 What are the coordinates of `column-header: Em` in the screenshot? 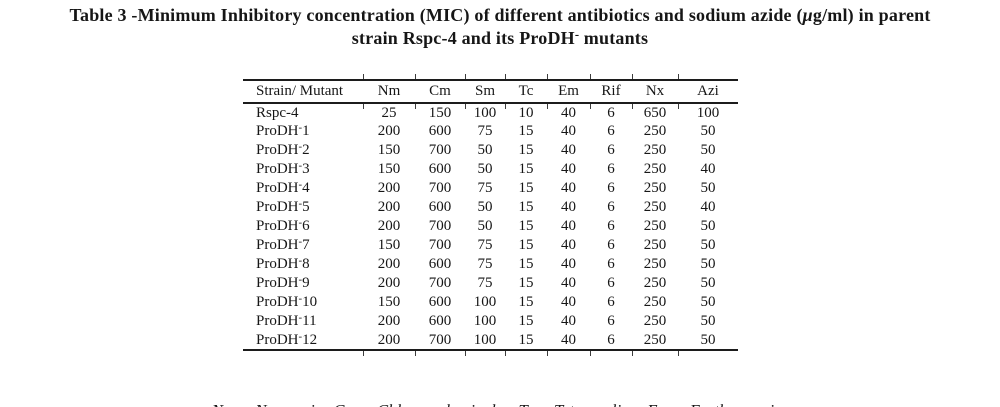 It's located at (568, 91).